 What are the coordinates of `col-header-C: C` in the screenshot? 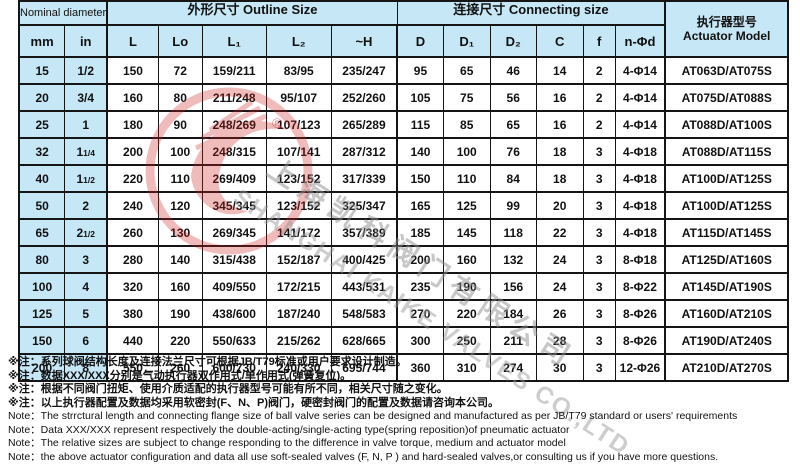 It's located at (559, 41).